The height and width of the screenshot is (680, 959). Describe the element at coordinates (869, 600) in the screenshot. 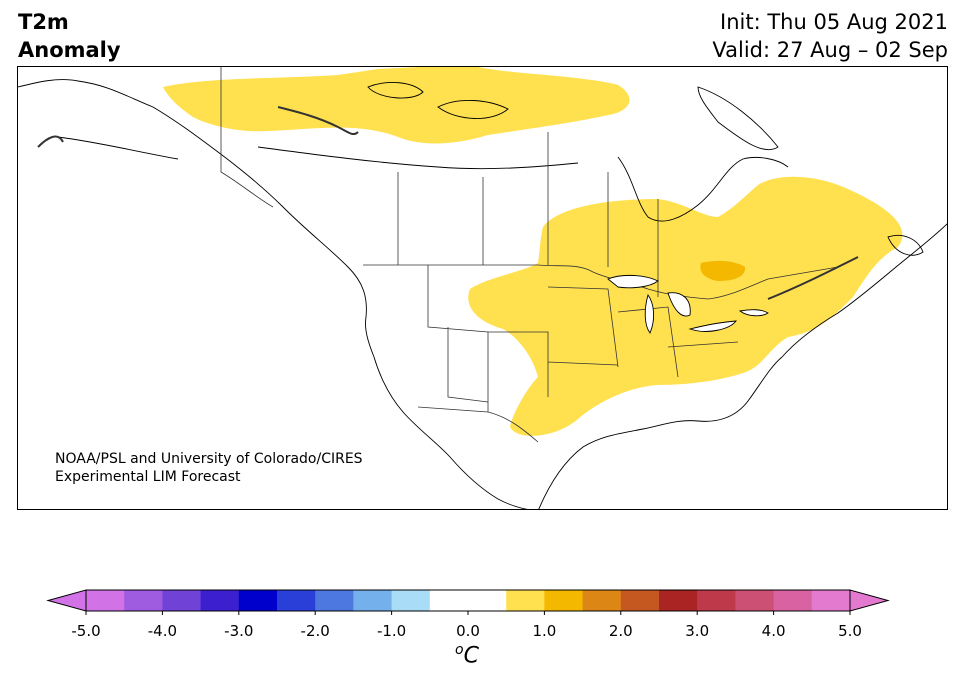

I see `colorbar-extend-high` at that location.